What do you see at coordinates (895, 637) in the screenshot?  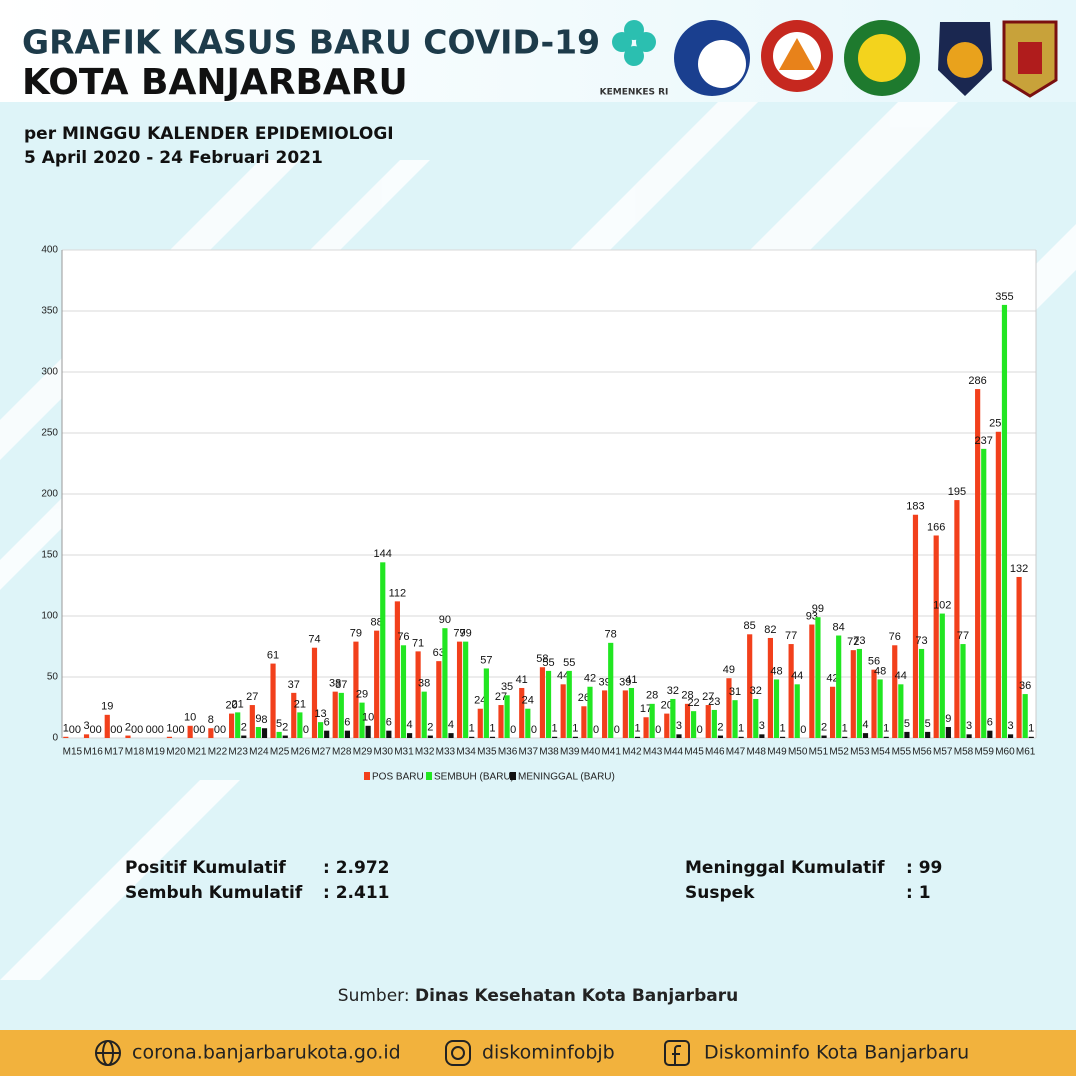 I see `data-label: 76` at bounding box center [895, 637].